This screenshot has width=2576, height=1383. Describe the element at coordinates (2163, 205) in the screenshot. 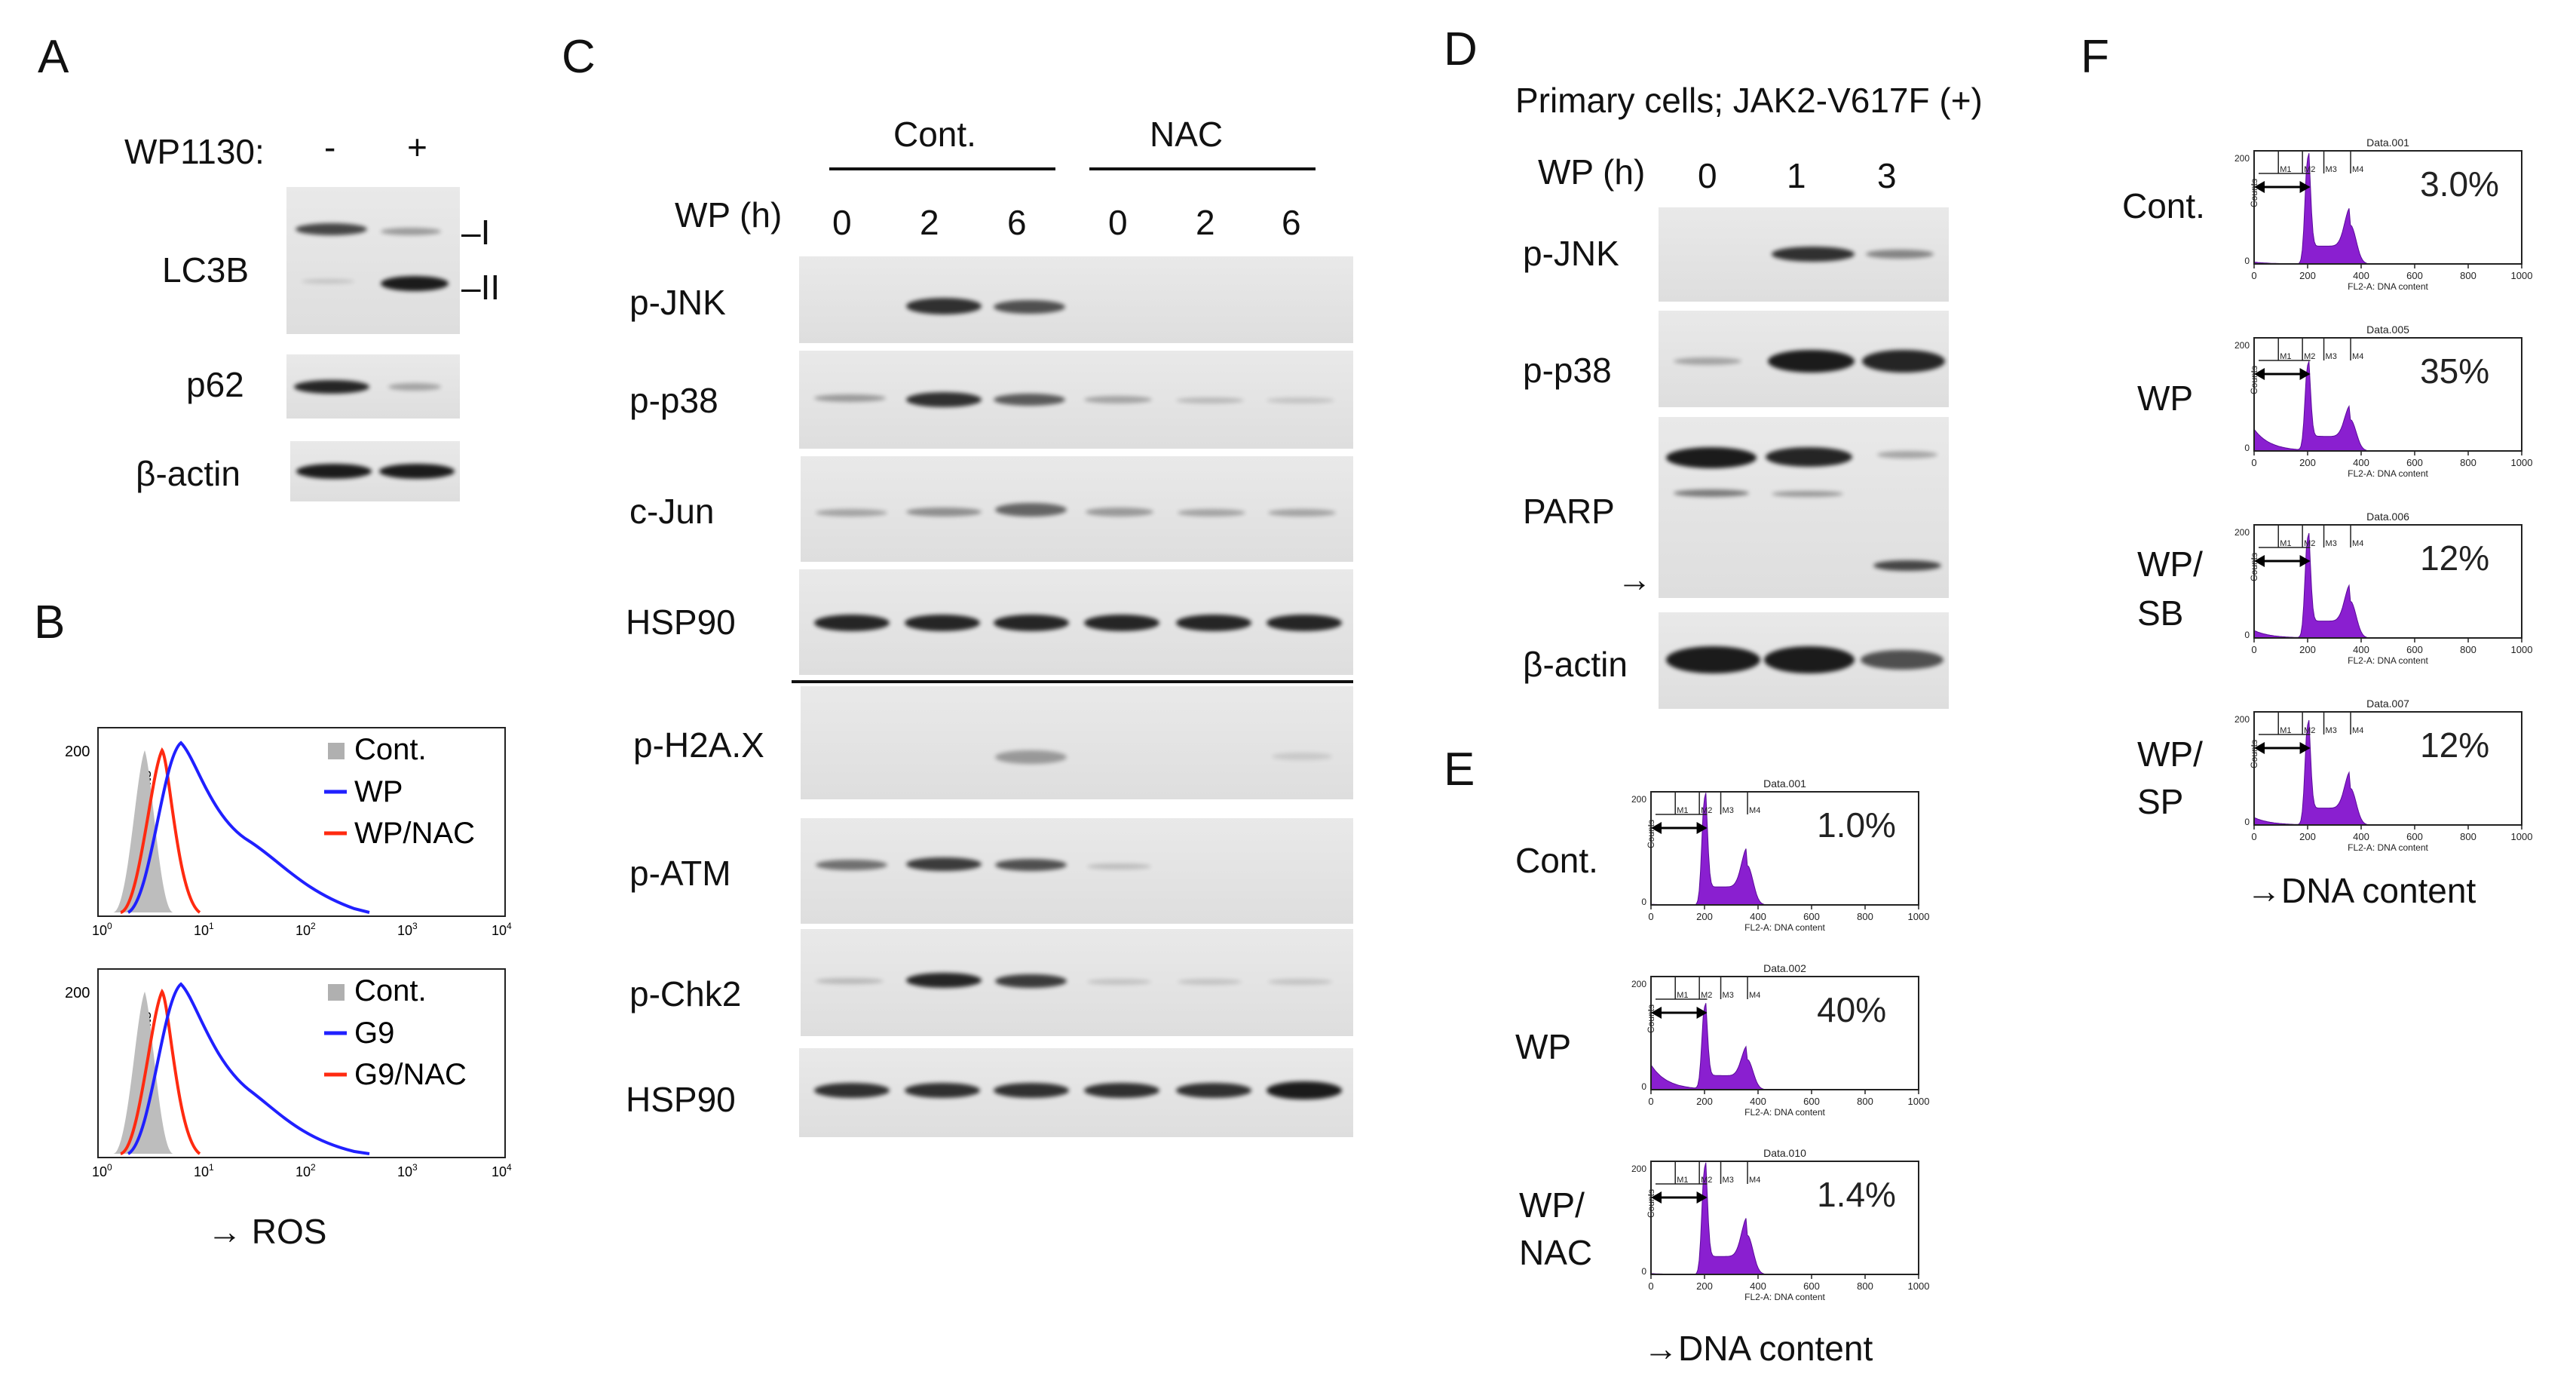

I see `condition-label-f-0: Cont.` at that location.